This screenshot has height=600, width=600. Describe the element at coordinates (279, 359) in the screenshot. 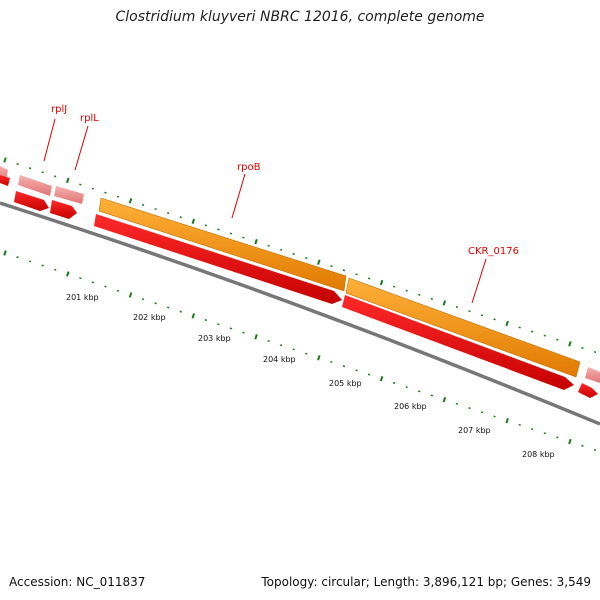

I see `scale-label-204: 204 kbp` at that location.